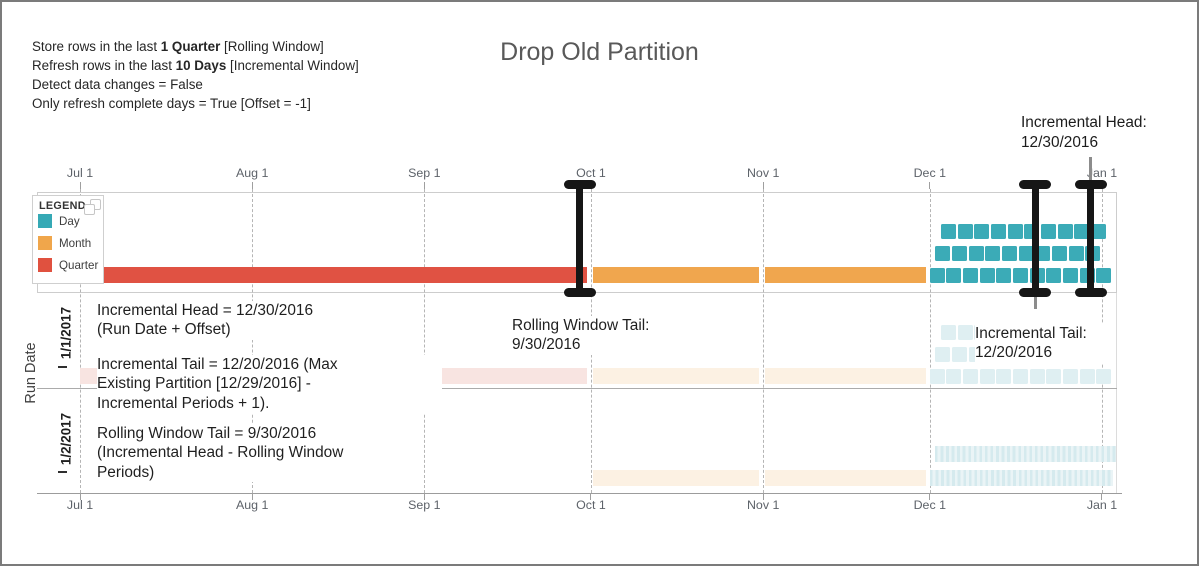 This screenshot has height=566, width=1199. Describe the element at coordinates (292, 65) in the screenshot. I see `config-text-segment: [Incremental Window]` at that location.